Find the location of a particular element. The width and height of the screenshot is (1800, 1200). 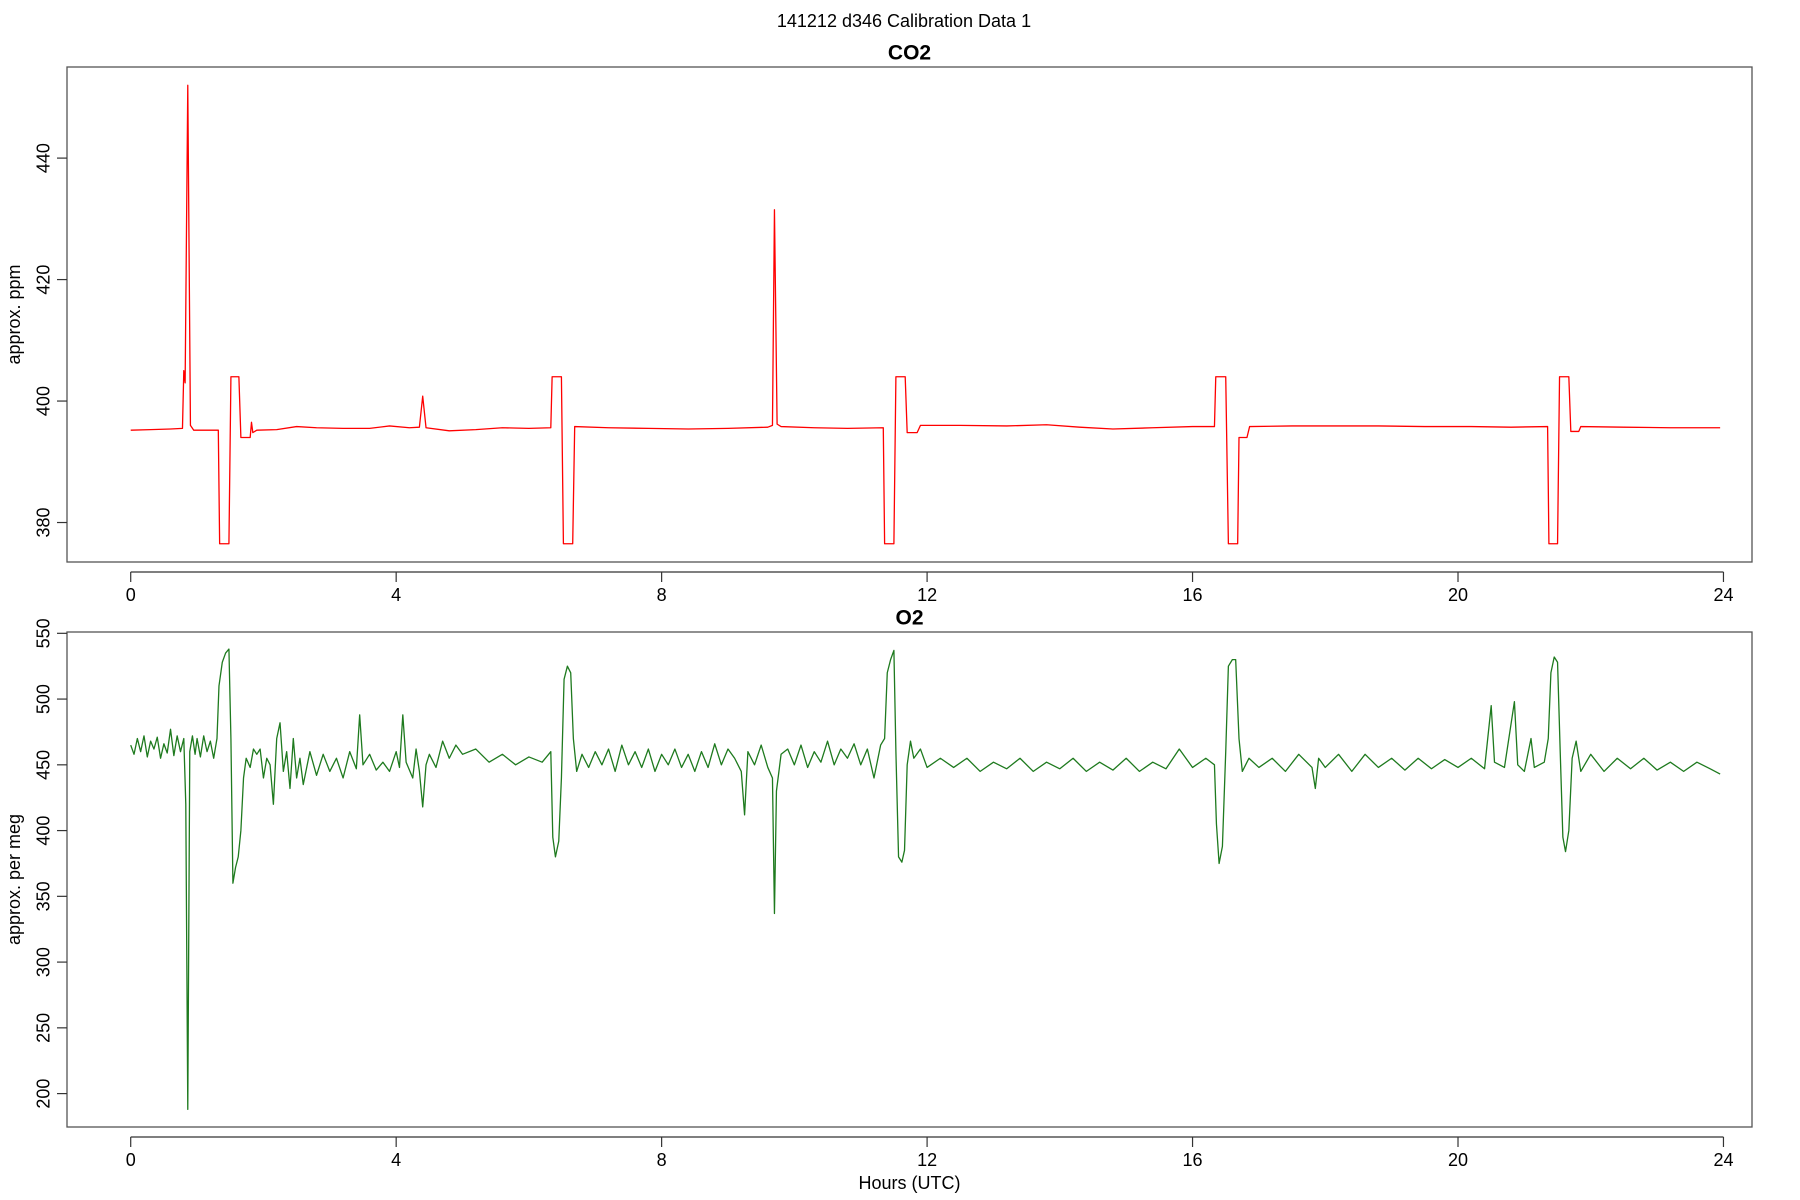

panel-title: O2 is located at coordinates (909, 618).